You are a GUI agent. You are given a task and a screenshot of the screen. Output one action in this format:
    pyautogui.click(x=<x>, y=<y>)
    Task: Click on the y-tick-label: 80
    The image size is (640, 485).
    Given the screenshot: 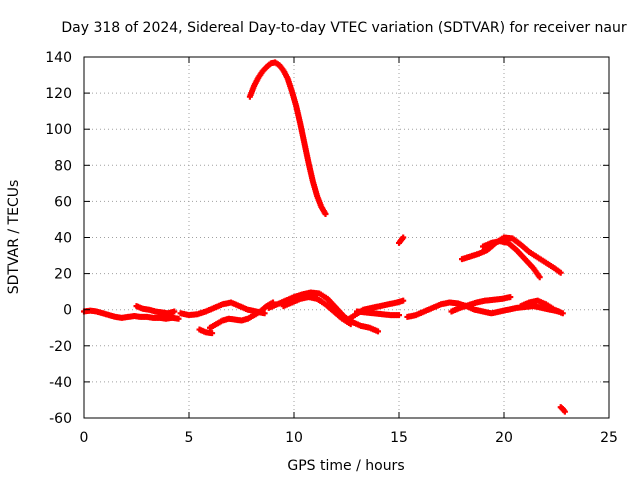 What is the action you would take?
    pyautogui.click(x=63, y=166)
    